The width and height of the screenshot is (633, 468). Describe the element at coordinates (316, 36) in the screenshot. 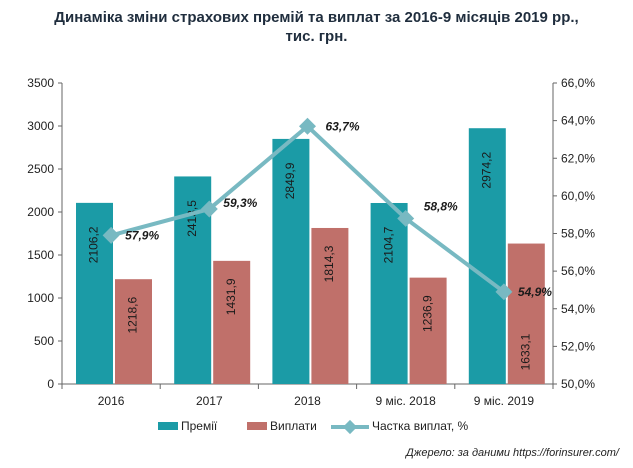

I see `chart-title-line-2: тис. грн.` at that location.